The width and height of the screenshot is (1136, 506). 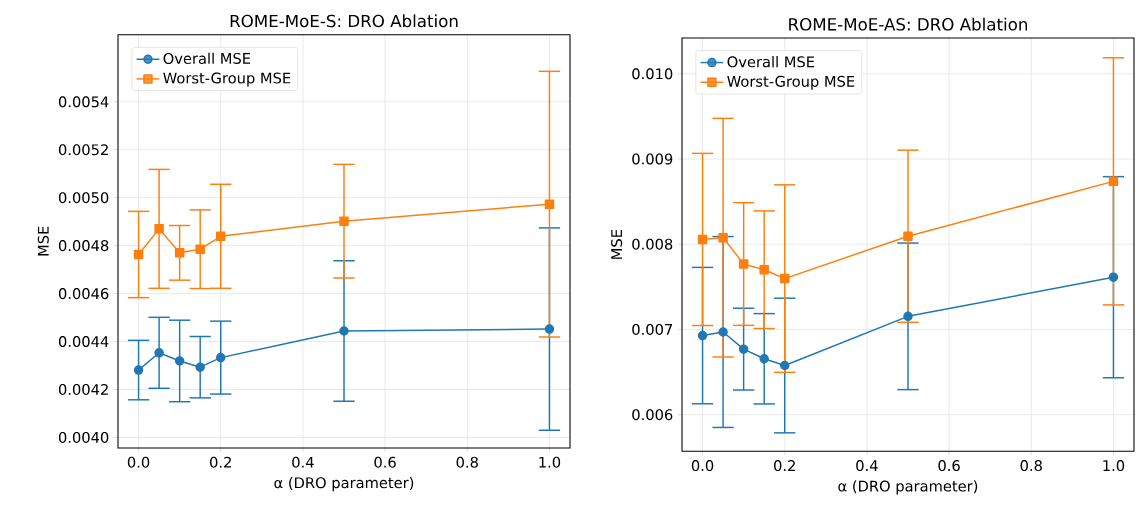 What do you see at coordinates (344, 21) in the screenshot?
I see `chart-title: ROME-MoE-S: DRO Ablation` at bounding box center [344, 21].